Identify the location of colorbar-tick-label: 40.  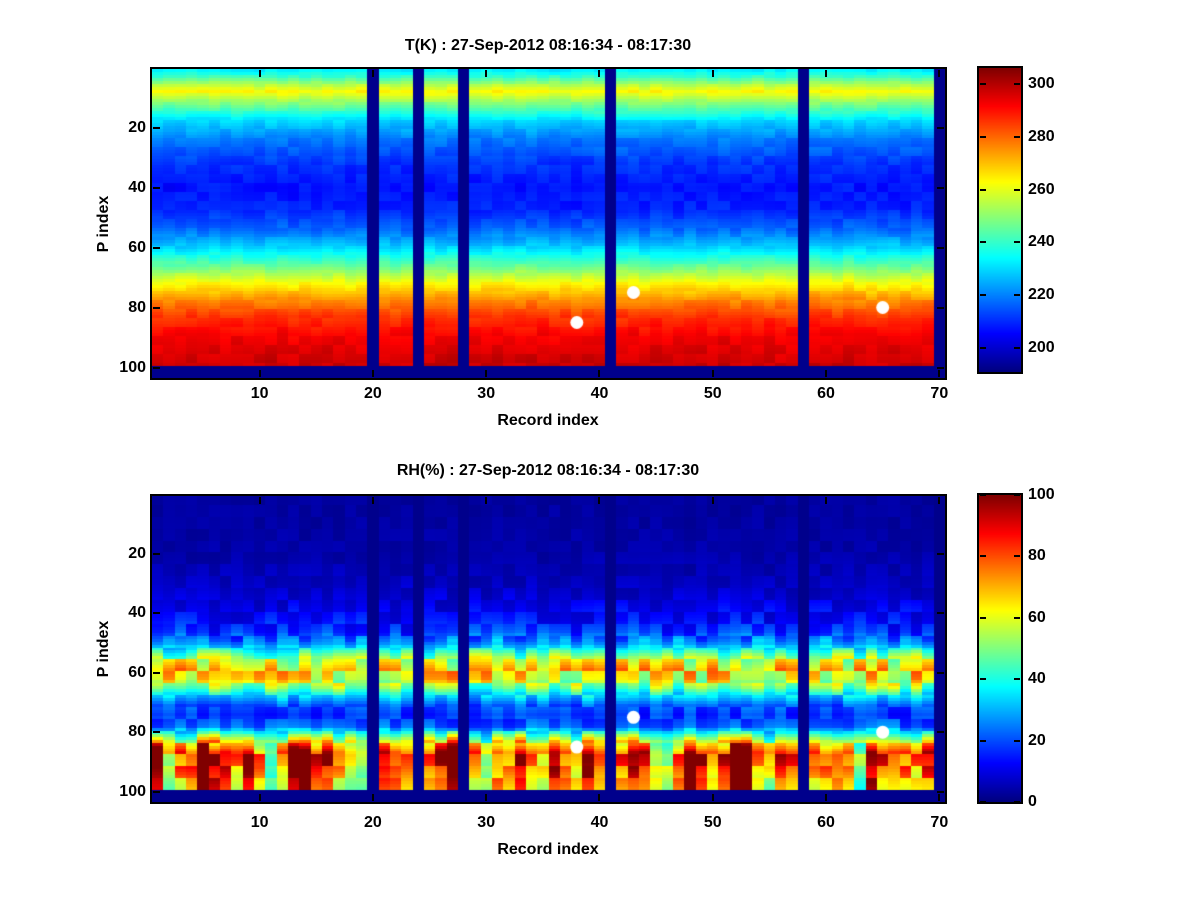
(1037, 679).